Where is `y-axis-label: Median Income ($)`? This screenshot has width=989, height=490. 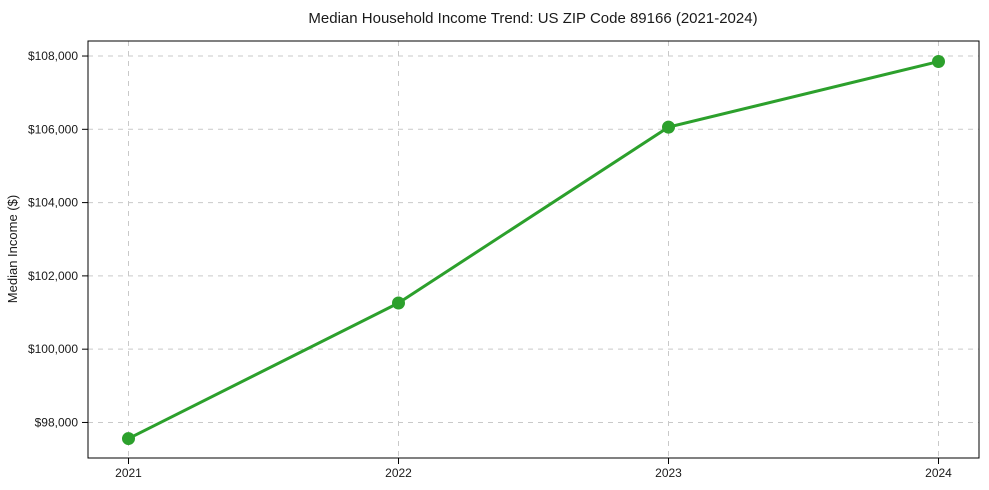
y-axis-label: Median Income ($) is located at coordinates (12, 249).